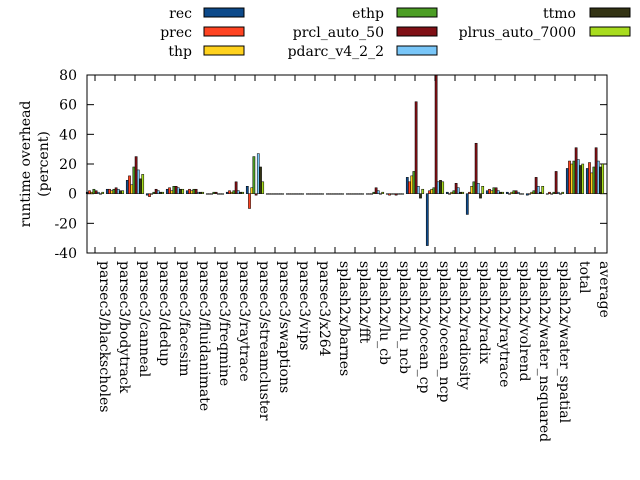 The width and height of the screenshot is (640, 480). Describe the element at coordinates (304, 305) in the screenshot. I see `x-tick-label: parsec3/vips` at that location.